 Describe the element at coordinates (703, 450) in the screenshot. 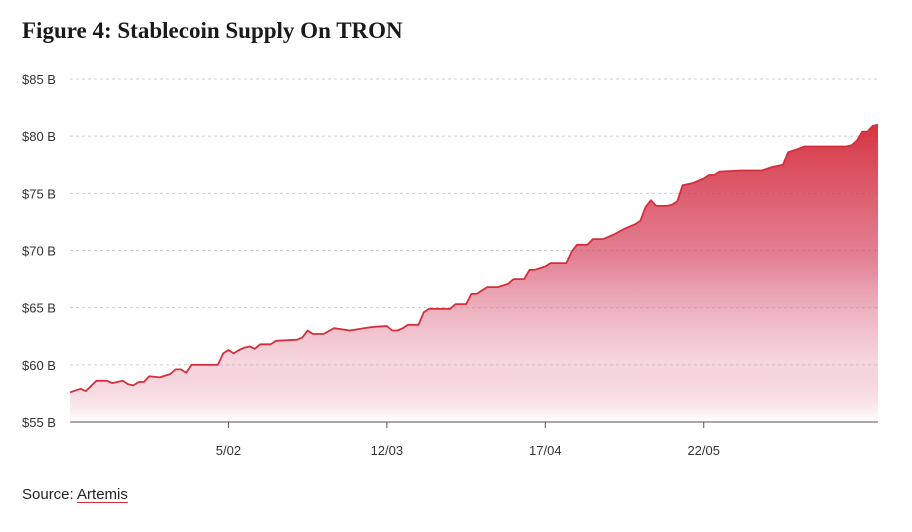

I see `x-tick-label: 22/05` at that location.